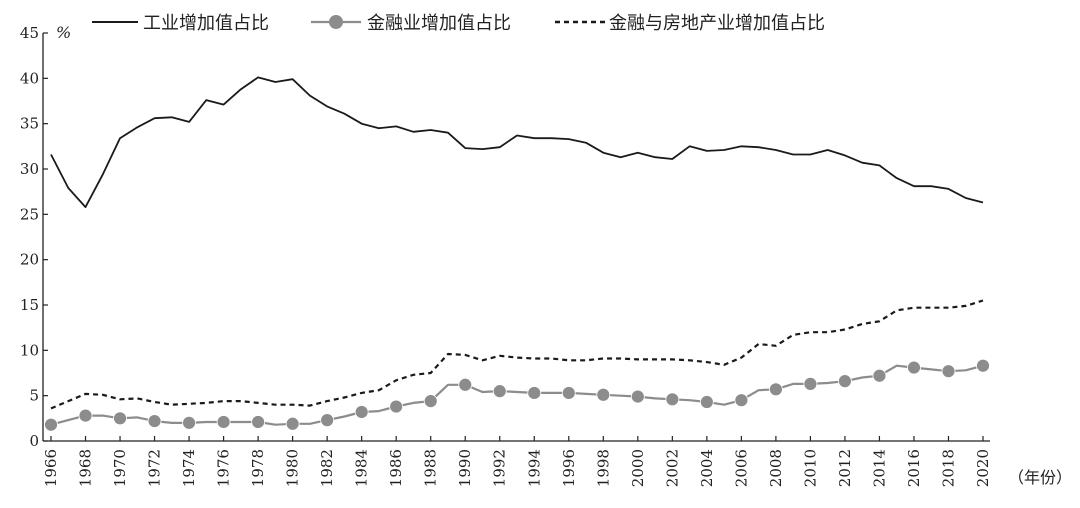 This screenshot has height=508, width=1080. I want to click on y-tick-label-20: 20, so click(29, 260).